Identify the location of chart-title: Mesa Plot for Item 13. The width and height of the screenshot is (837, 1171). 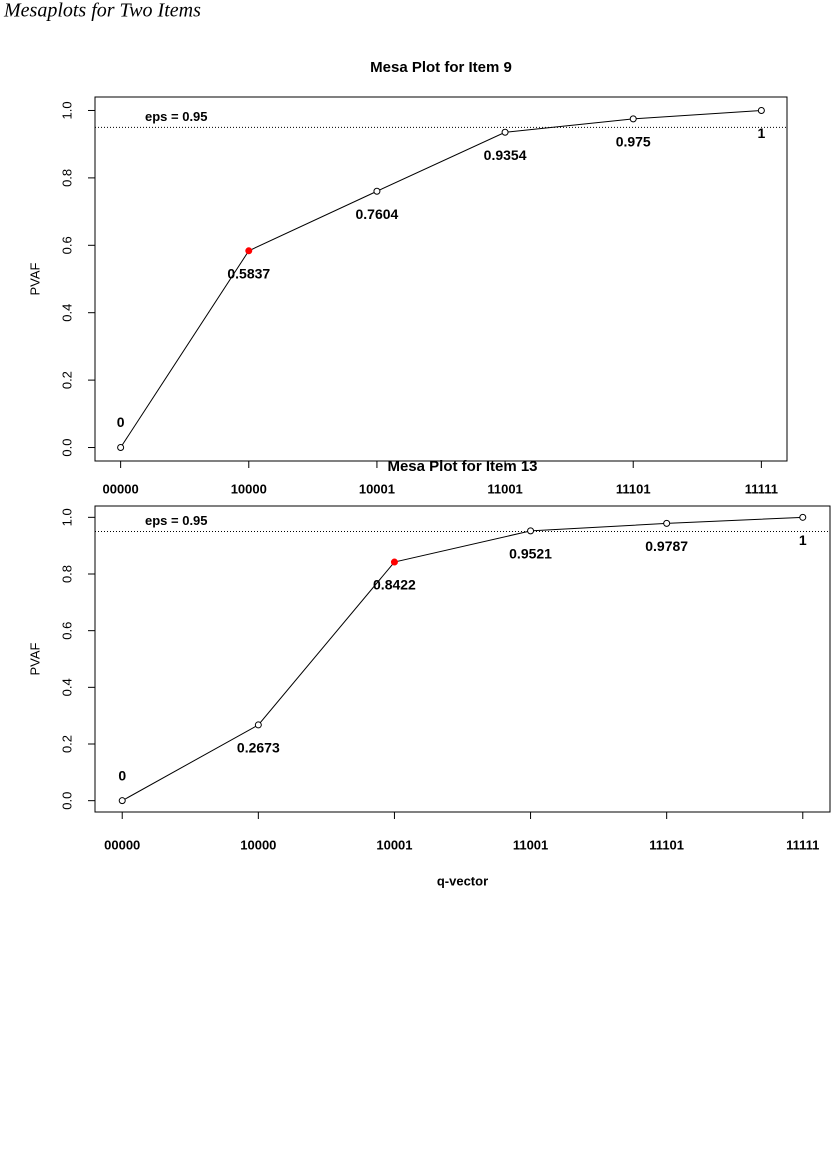
(462, 466).